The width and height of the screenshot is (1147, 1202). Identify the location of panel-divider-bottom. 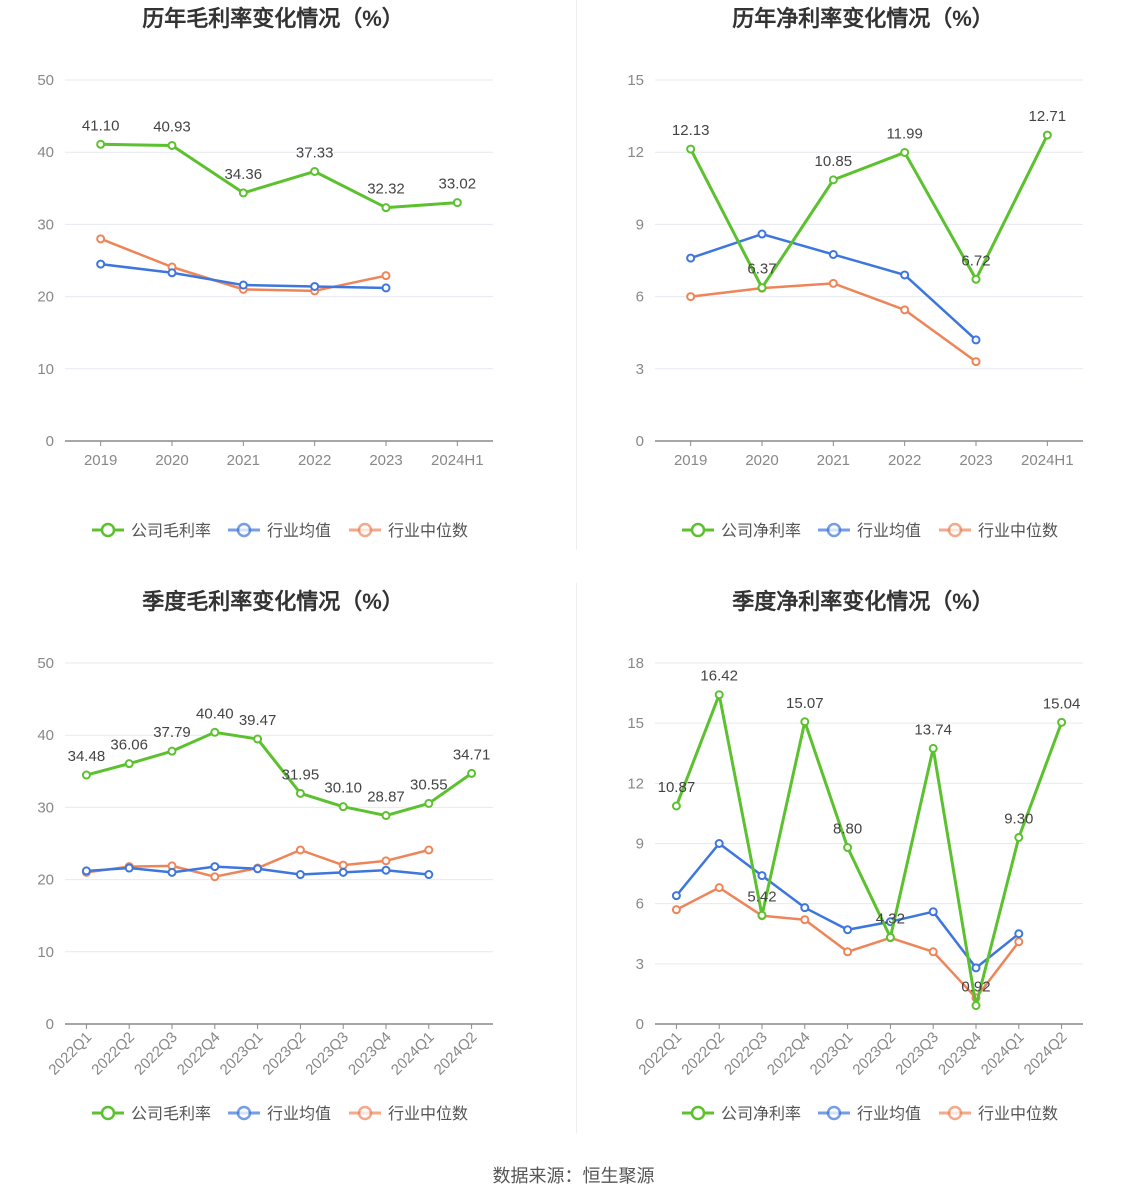
(576, 858).